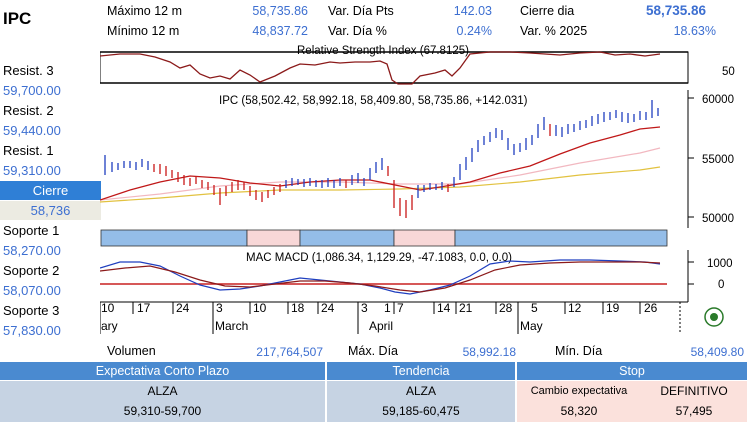  Describe the element at coordinates (651, 308) in the screenshot. I see `day-label: 26` at that location.